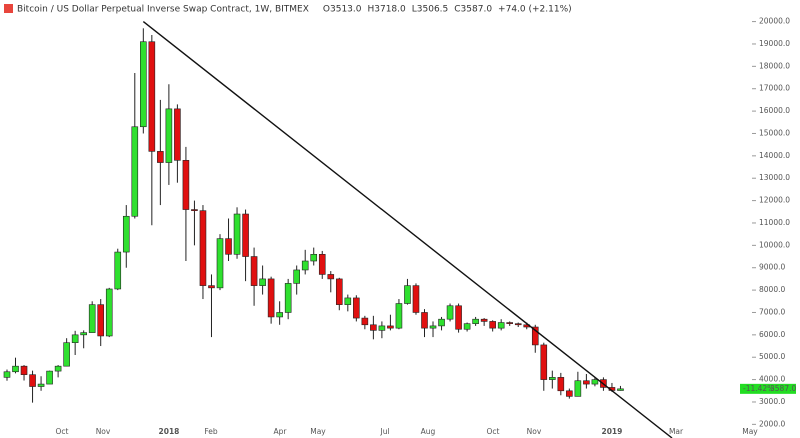 Image resolution: width=800 pixels, height=438 pixels. Describe the element at coordinates (428, 431) in the screenshot. I see `x-tick-label: Aug` at that location.